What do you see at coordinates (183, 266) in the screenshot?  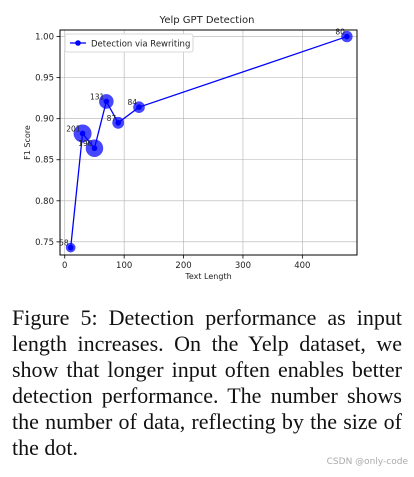 I see `x-tick-label: 200` at bounding box center [183, 266].